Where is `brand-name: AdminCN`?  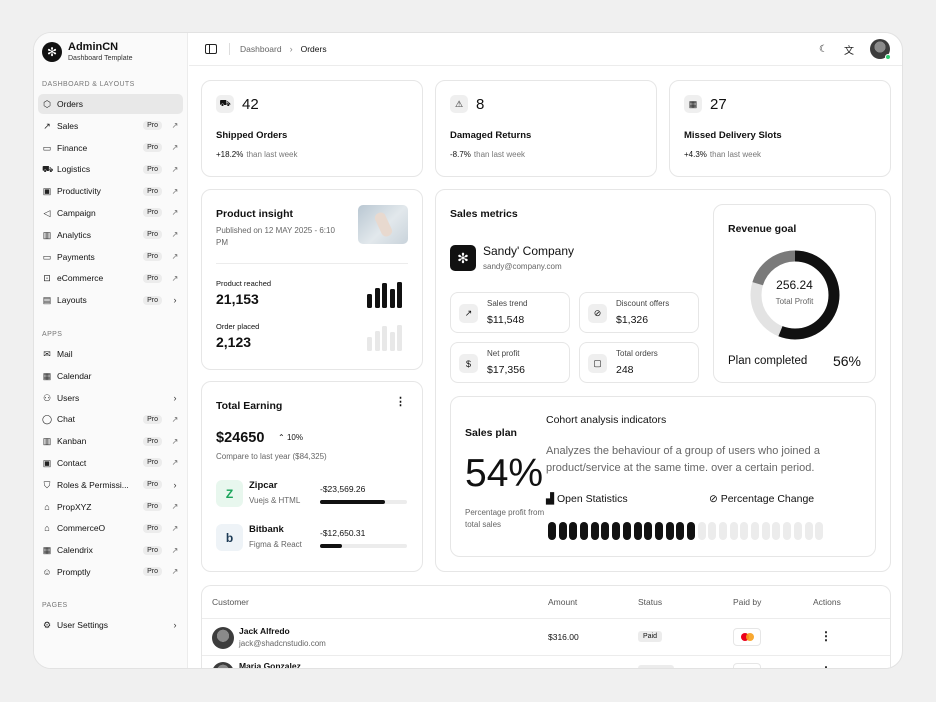 brand-name: AdminCN is located at coordinates (93, 47).